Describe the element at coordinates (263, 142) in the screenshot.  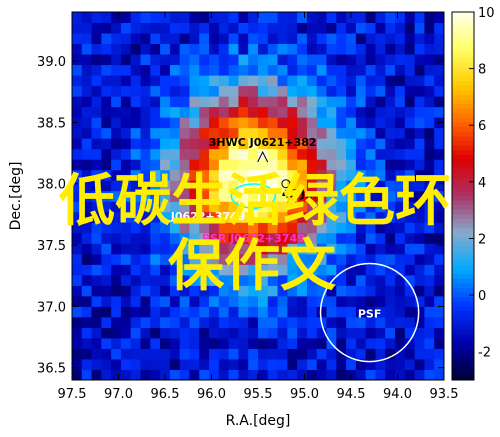
I see `source-label: 3HWC J0621+382` at that location.